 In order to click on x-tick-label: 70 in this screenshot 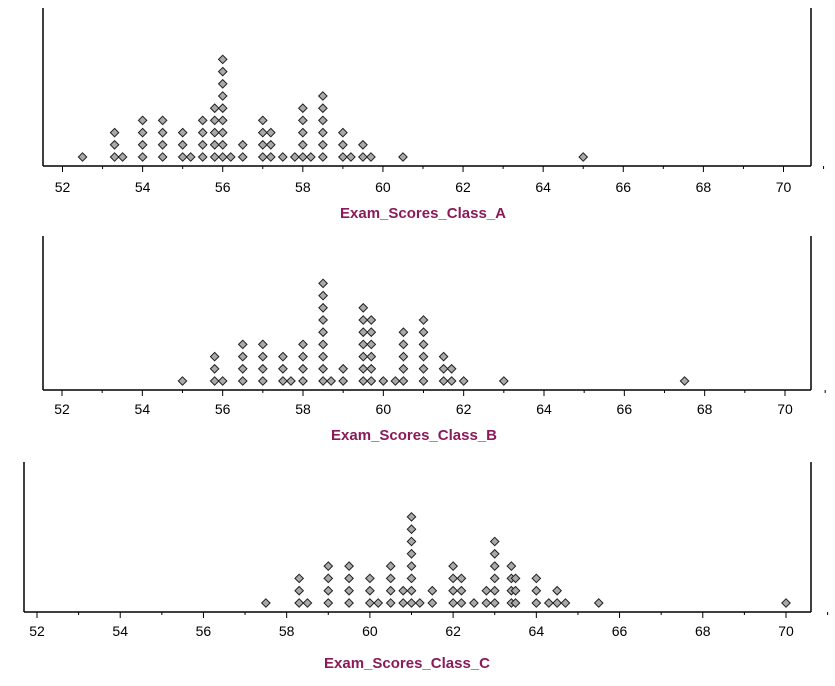, I will do `click(786, 631)`.